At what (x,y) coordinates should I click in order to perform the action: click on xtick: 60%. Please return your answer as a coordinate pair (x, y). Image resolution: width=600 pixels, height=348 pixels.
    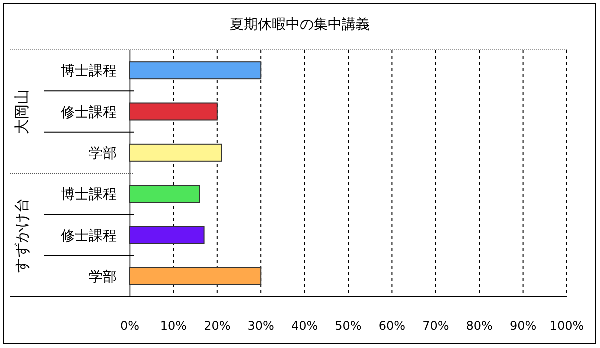
    Looking at the image, I should click on (392, 326).